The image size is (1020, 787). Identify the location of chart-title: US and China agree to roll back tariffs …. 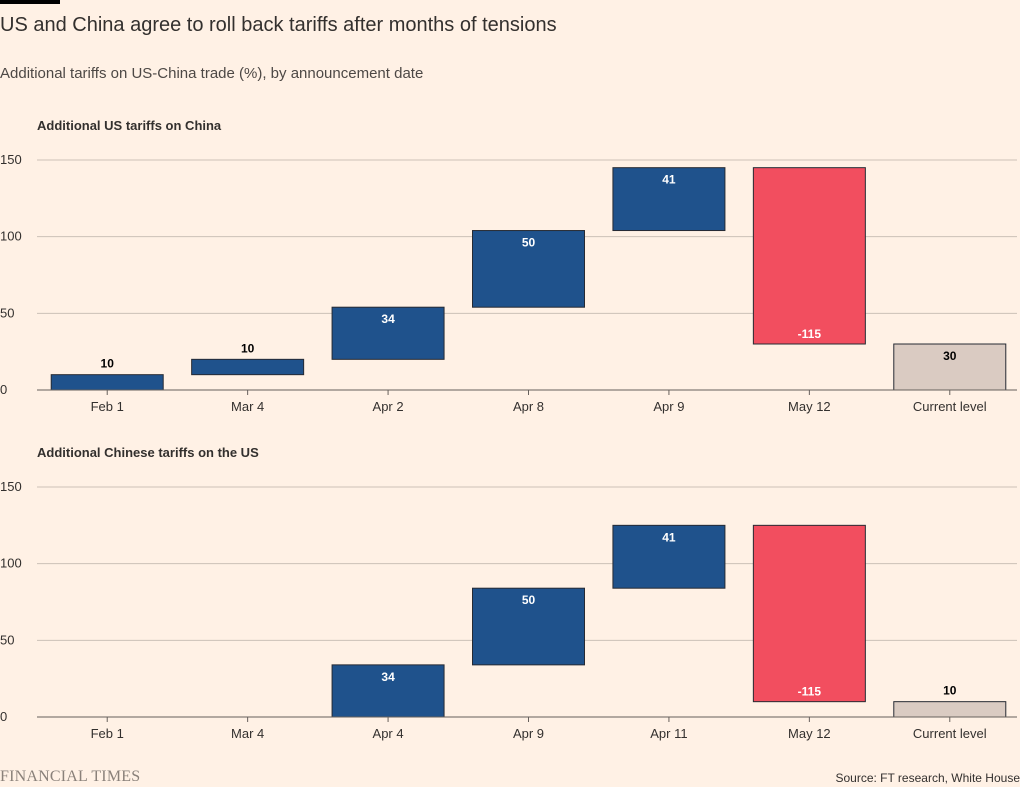
(278, 25).